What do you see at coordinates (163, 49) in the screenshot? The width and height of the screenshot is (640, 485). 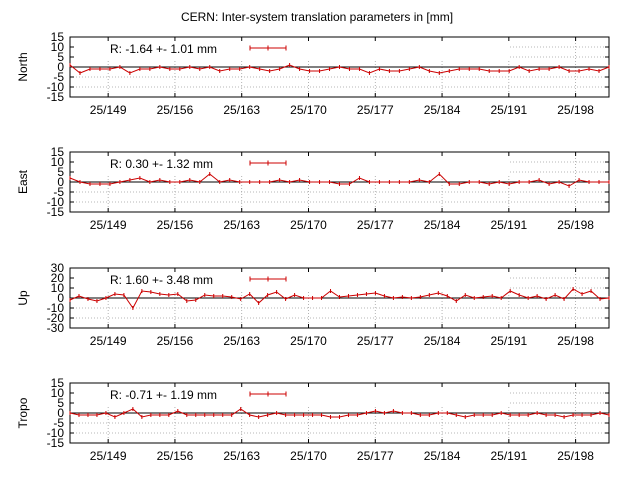 I see `legend-label: R: -1.64 +- 1.01 mm` at bounding box center [163, 49].